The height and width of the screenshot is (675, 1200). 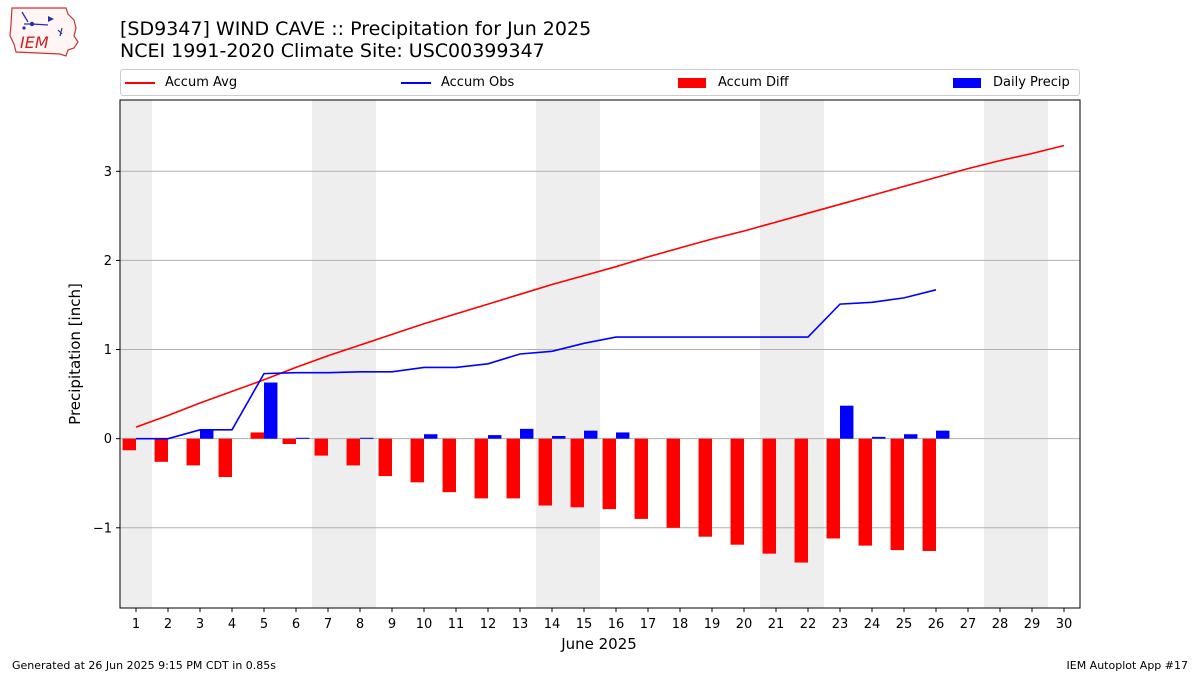 What do you see at coordinates (478, 82) in the screenshot?
I see `legend-label-accum-obs: Accum Obs` at bounding box center [478, 82].